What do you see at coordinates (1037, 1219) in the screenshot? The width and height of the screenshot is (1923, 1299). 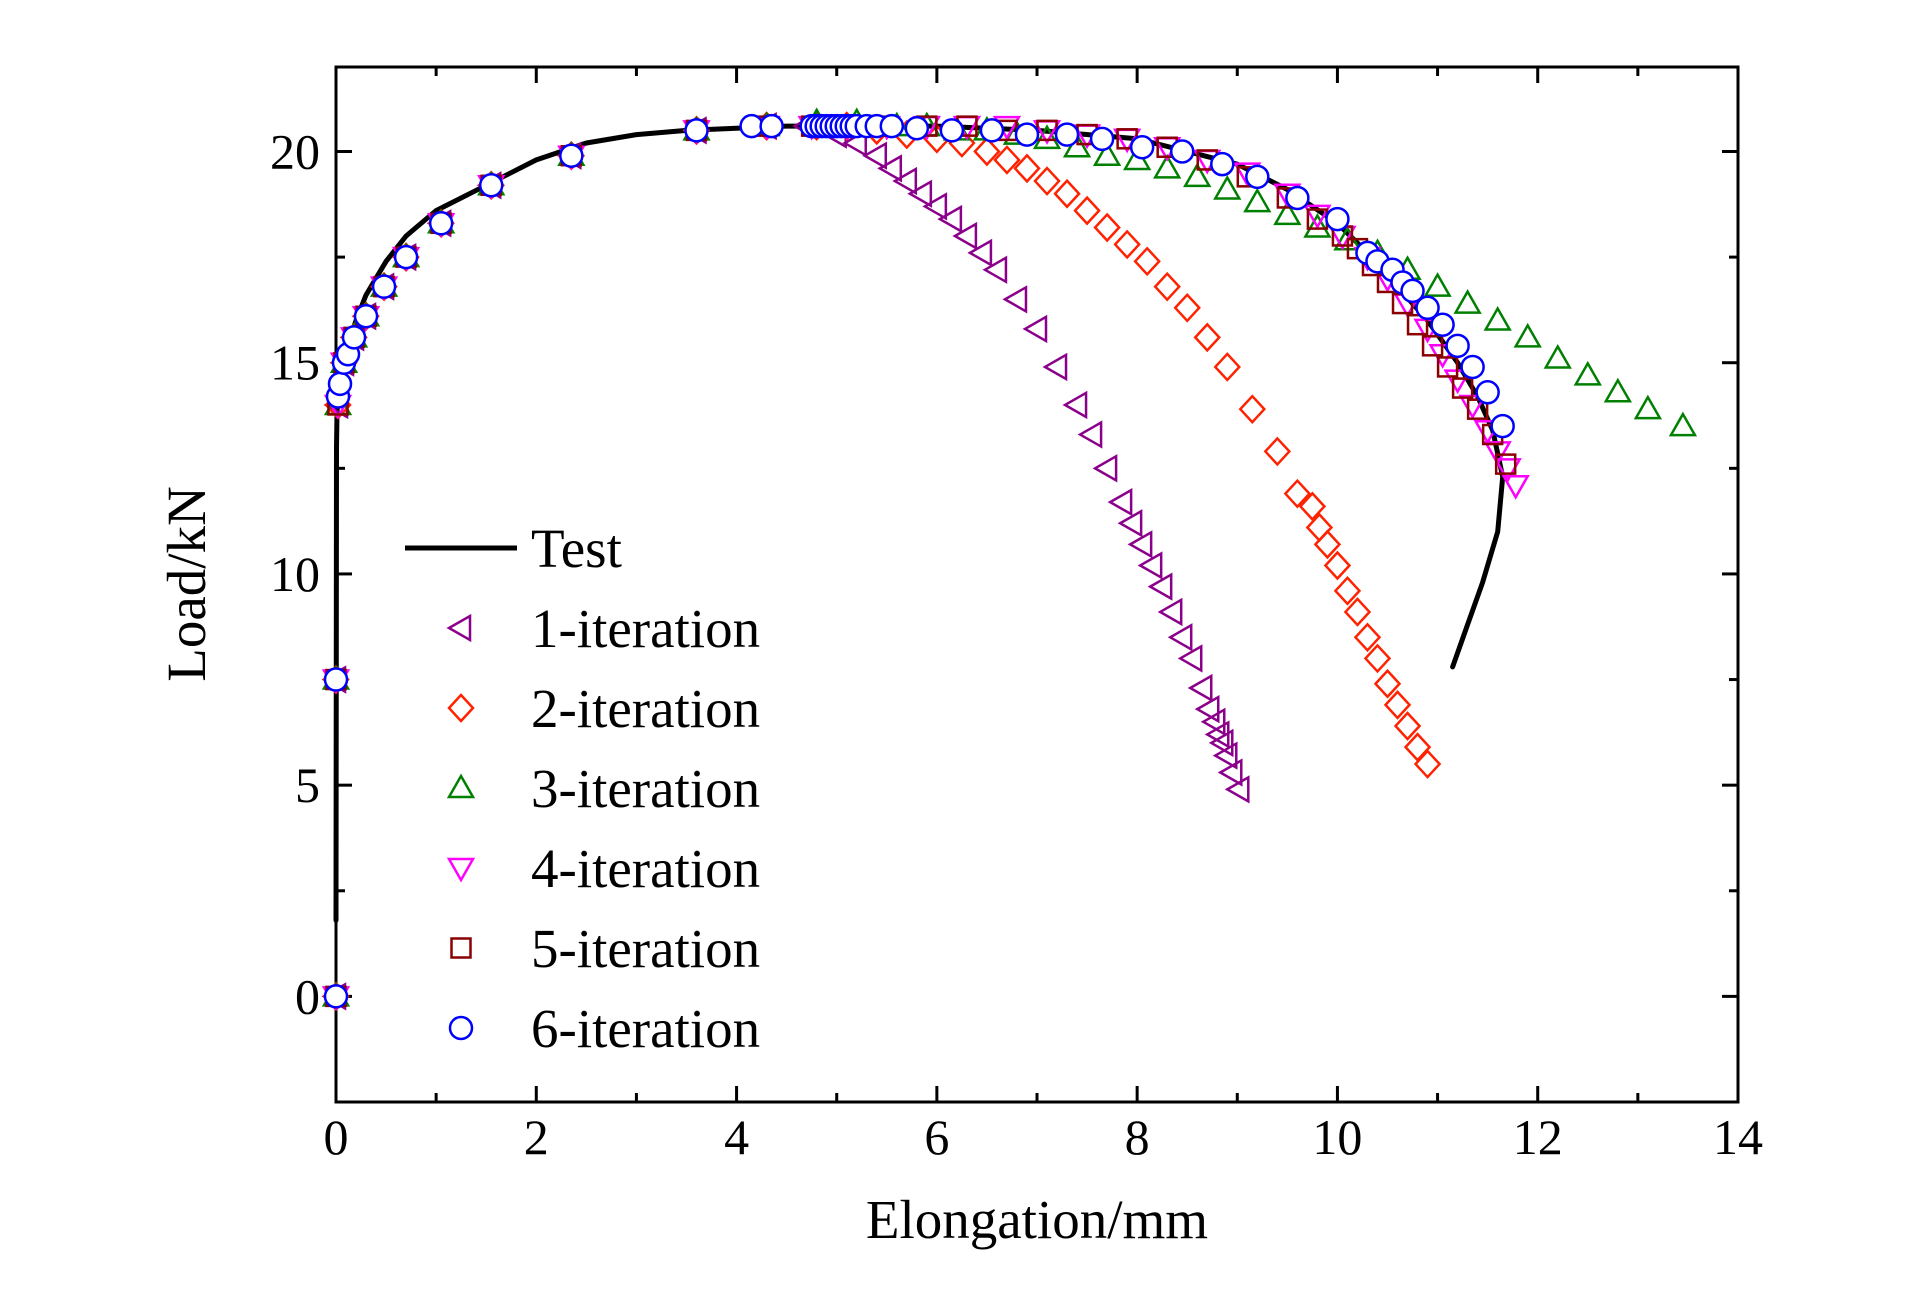 I see `x-axis-label: Elongation/mm` at bounding box center [1037, 1219].